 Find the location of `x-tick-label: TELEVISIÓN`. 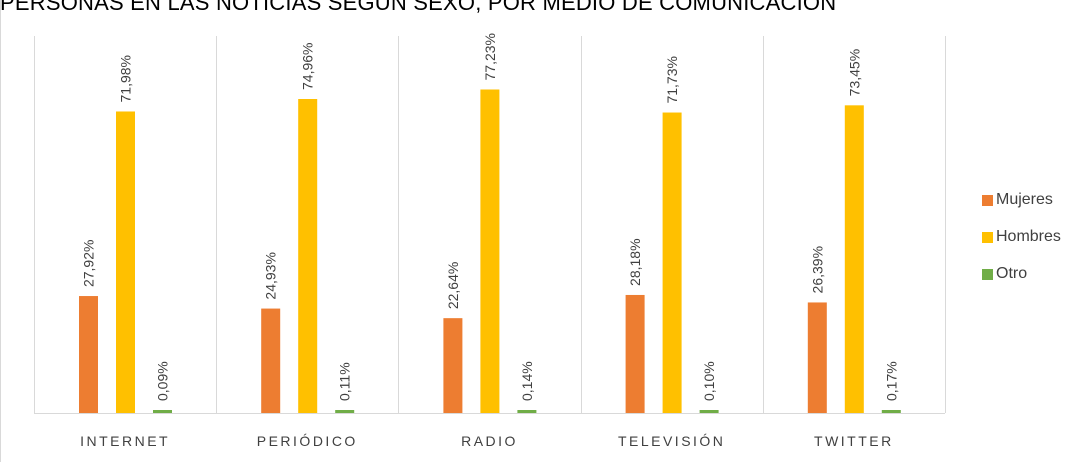

x-tick-label: TELEVISIÓN is located at coordinates (671, 441).